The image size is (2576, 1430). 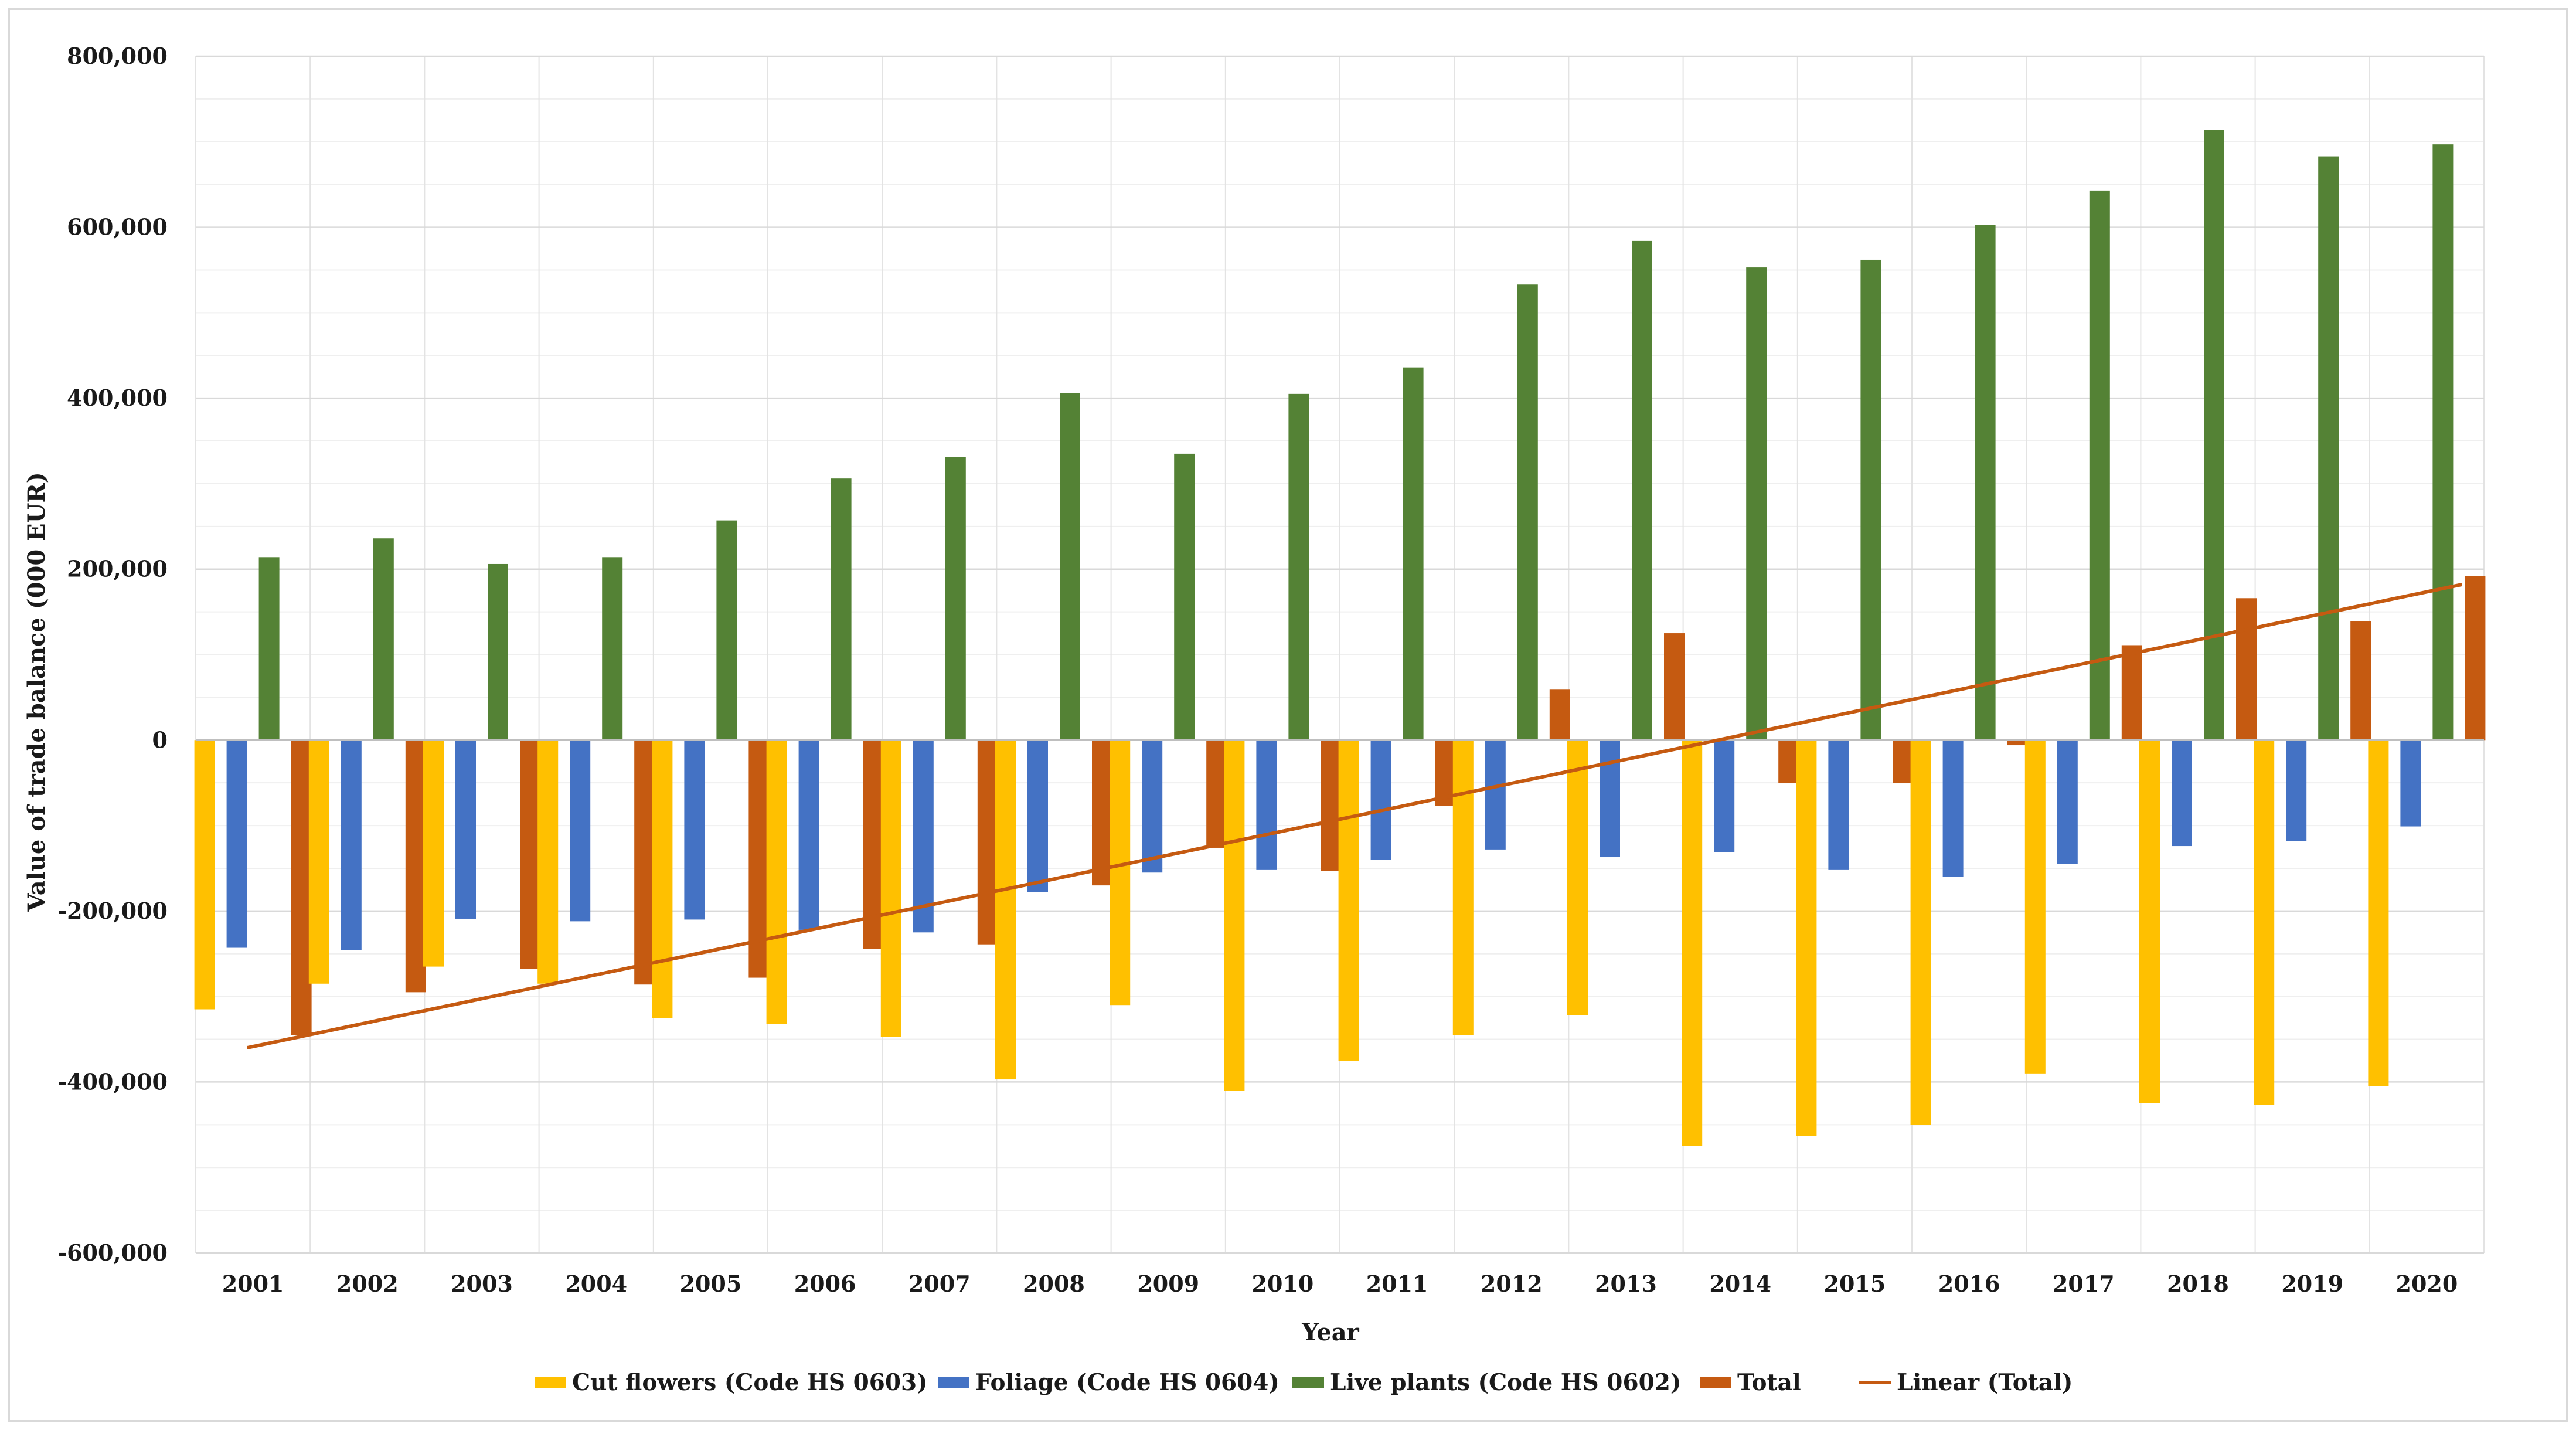 What do you see at coordinates (2182, 794) in the screenshot?
I see `bar-foliage-2018` at bounding box center [2182, 794].